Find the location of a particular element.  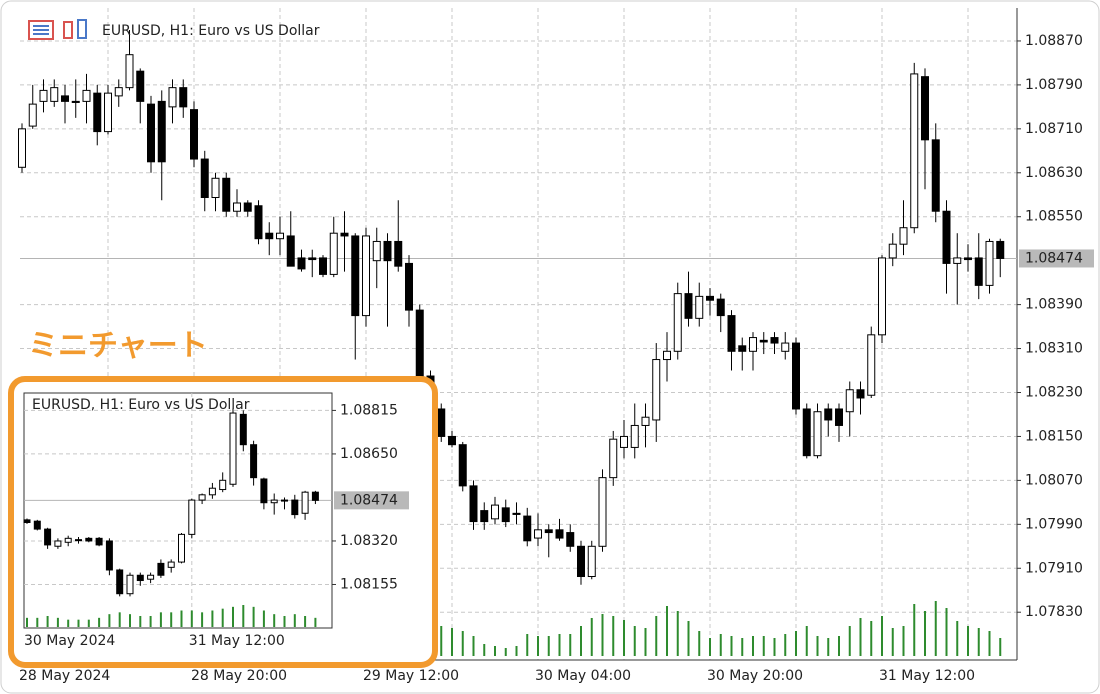

x-tick-label: 28 May 2024 is located at coordinates (64, 676).